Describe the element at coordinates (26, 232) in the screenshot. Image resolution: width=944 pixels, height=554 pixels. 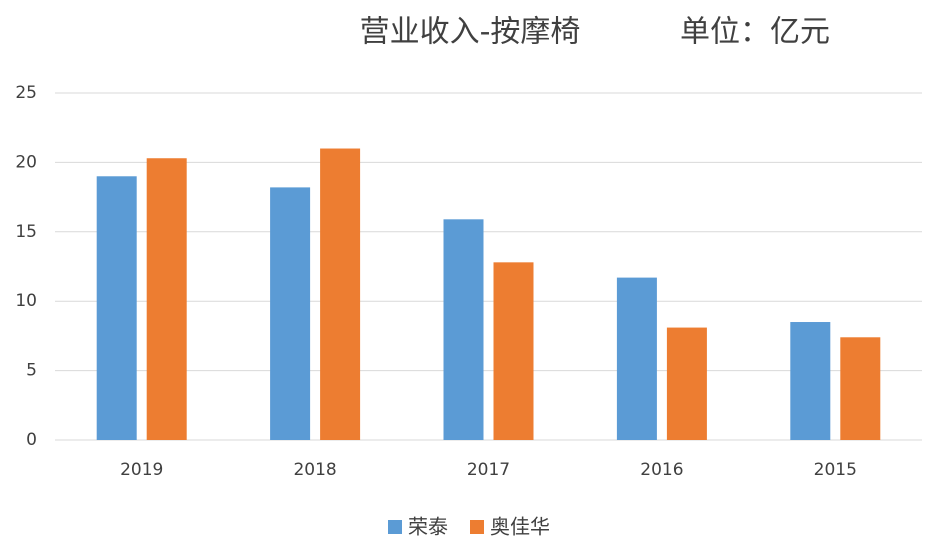
I see `y-tick-label: 15` at that location.